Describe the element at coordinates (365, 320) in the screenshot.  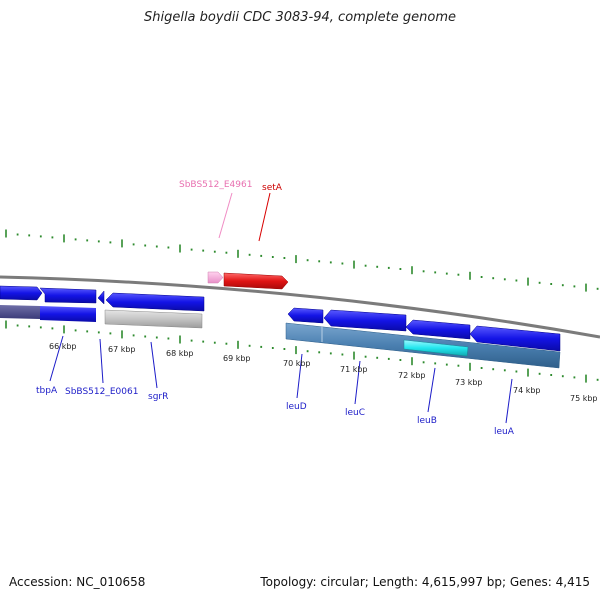
I see `gene-leuC-arrow` at that location.